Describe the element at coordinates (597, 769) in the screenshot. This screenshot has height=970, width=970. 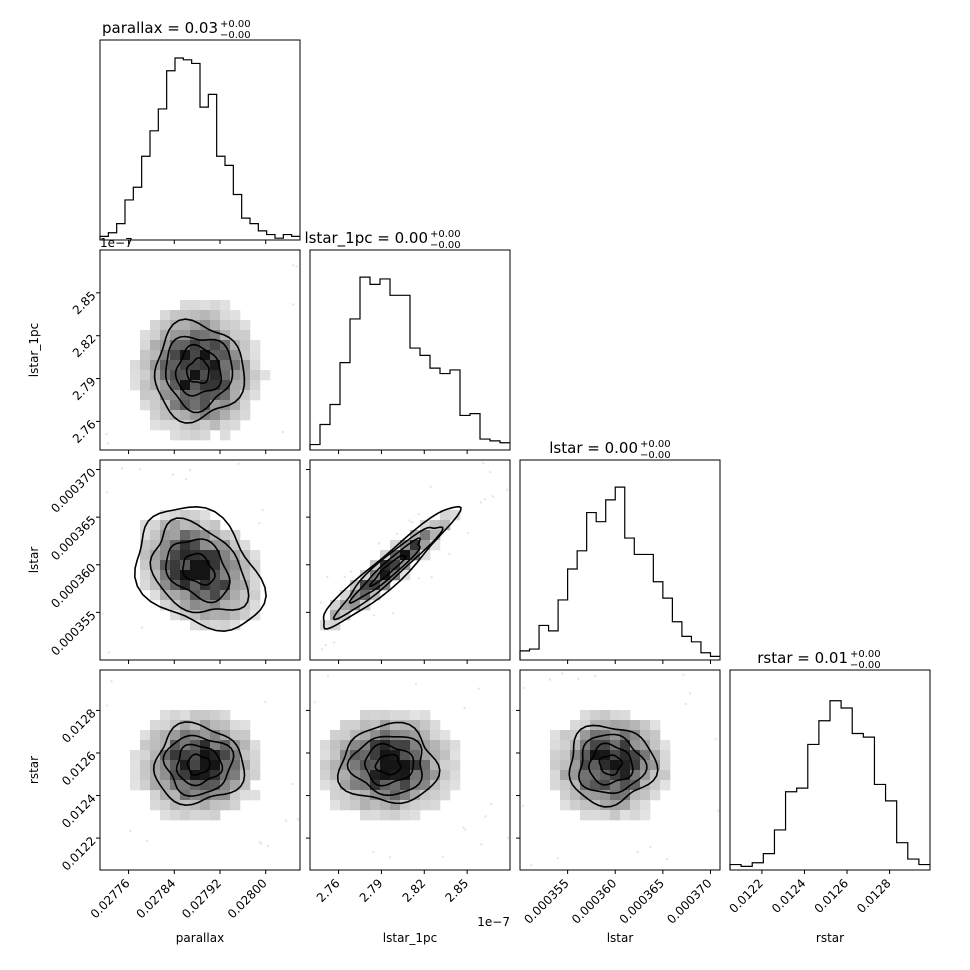
I see `panel-content-rstar-vs-lstar` at that location.